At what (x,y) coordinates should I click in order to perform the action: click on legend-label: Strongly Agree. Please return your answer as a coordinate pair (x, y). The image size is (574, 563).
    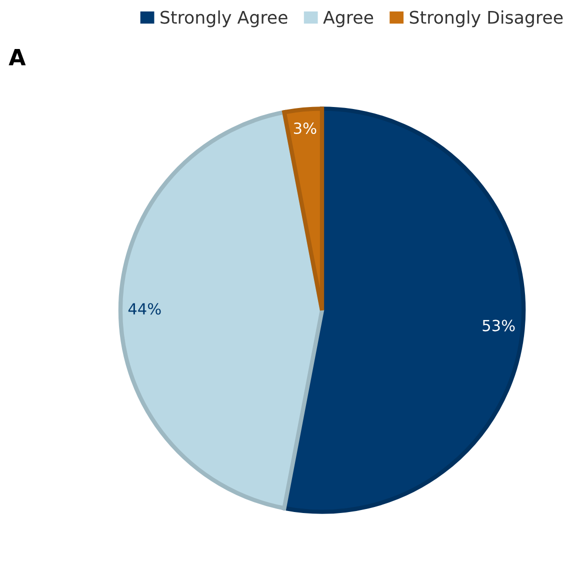
    Looking at the image, I should click on (224, 19).